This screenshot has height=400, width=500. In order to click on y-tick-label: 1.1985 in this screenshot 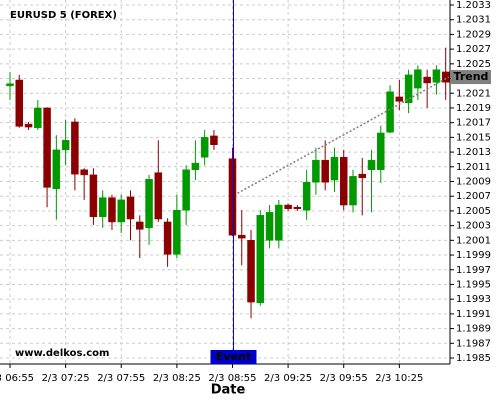, I will do `click(473, 358)`.